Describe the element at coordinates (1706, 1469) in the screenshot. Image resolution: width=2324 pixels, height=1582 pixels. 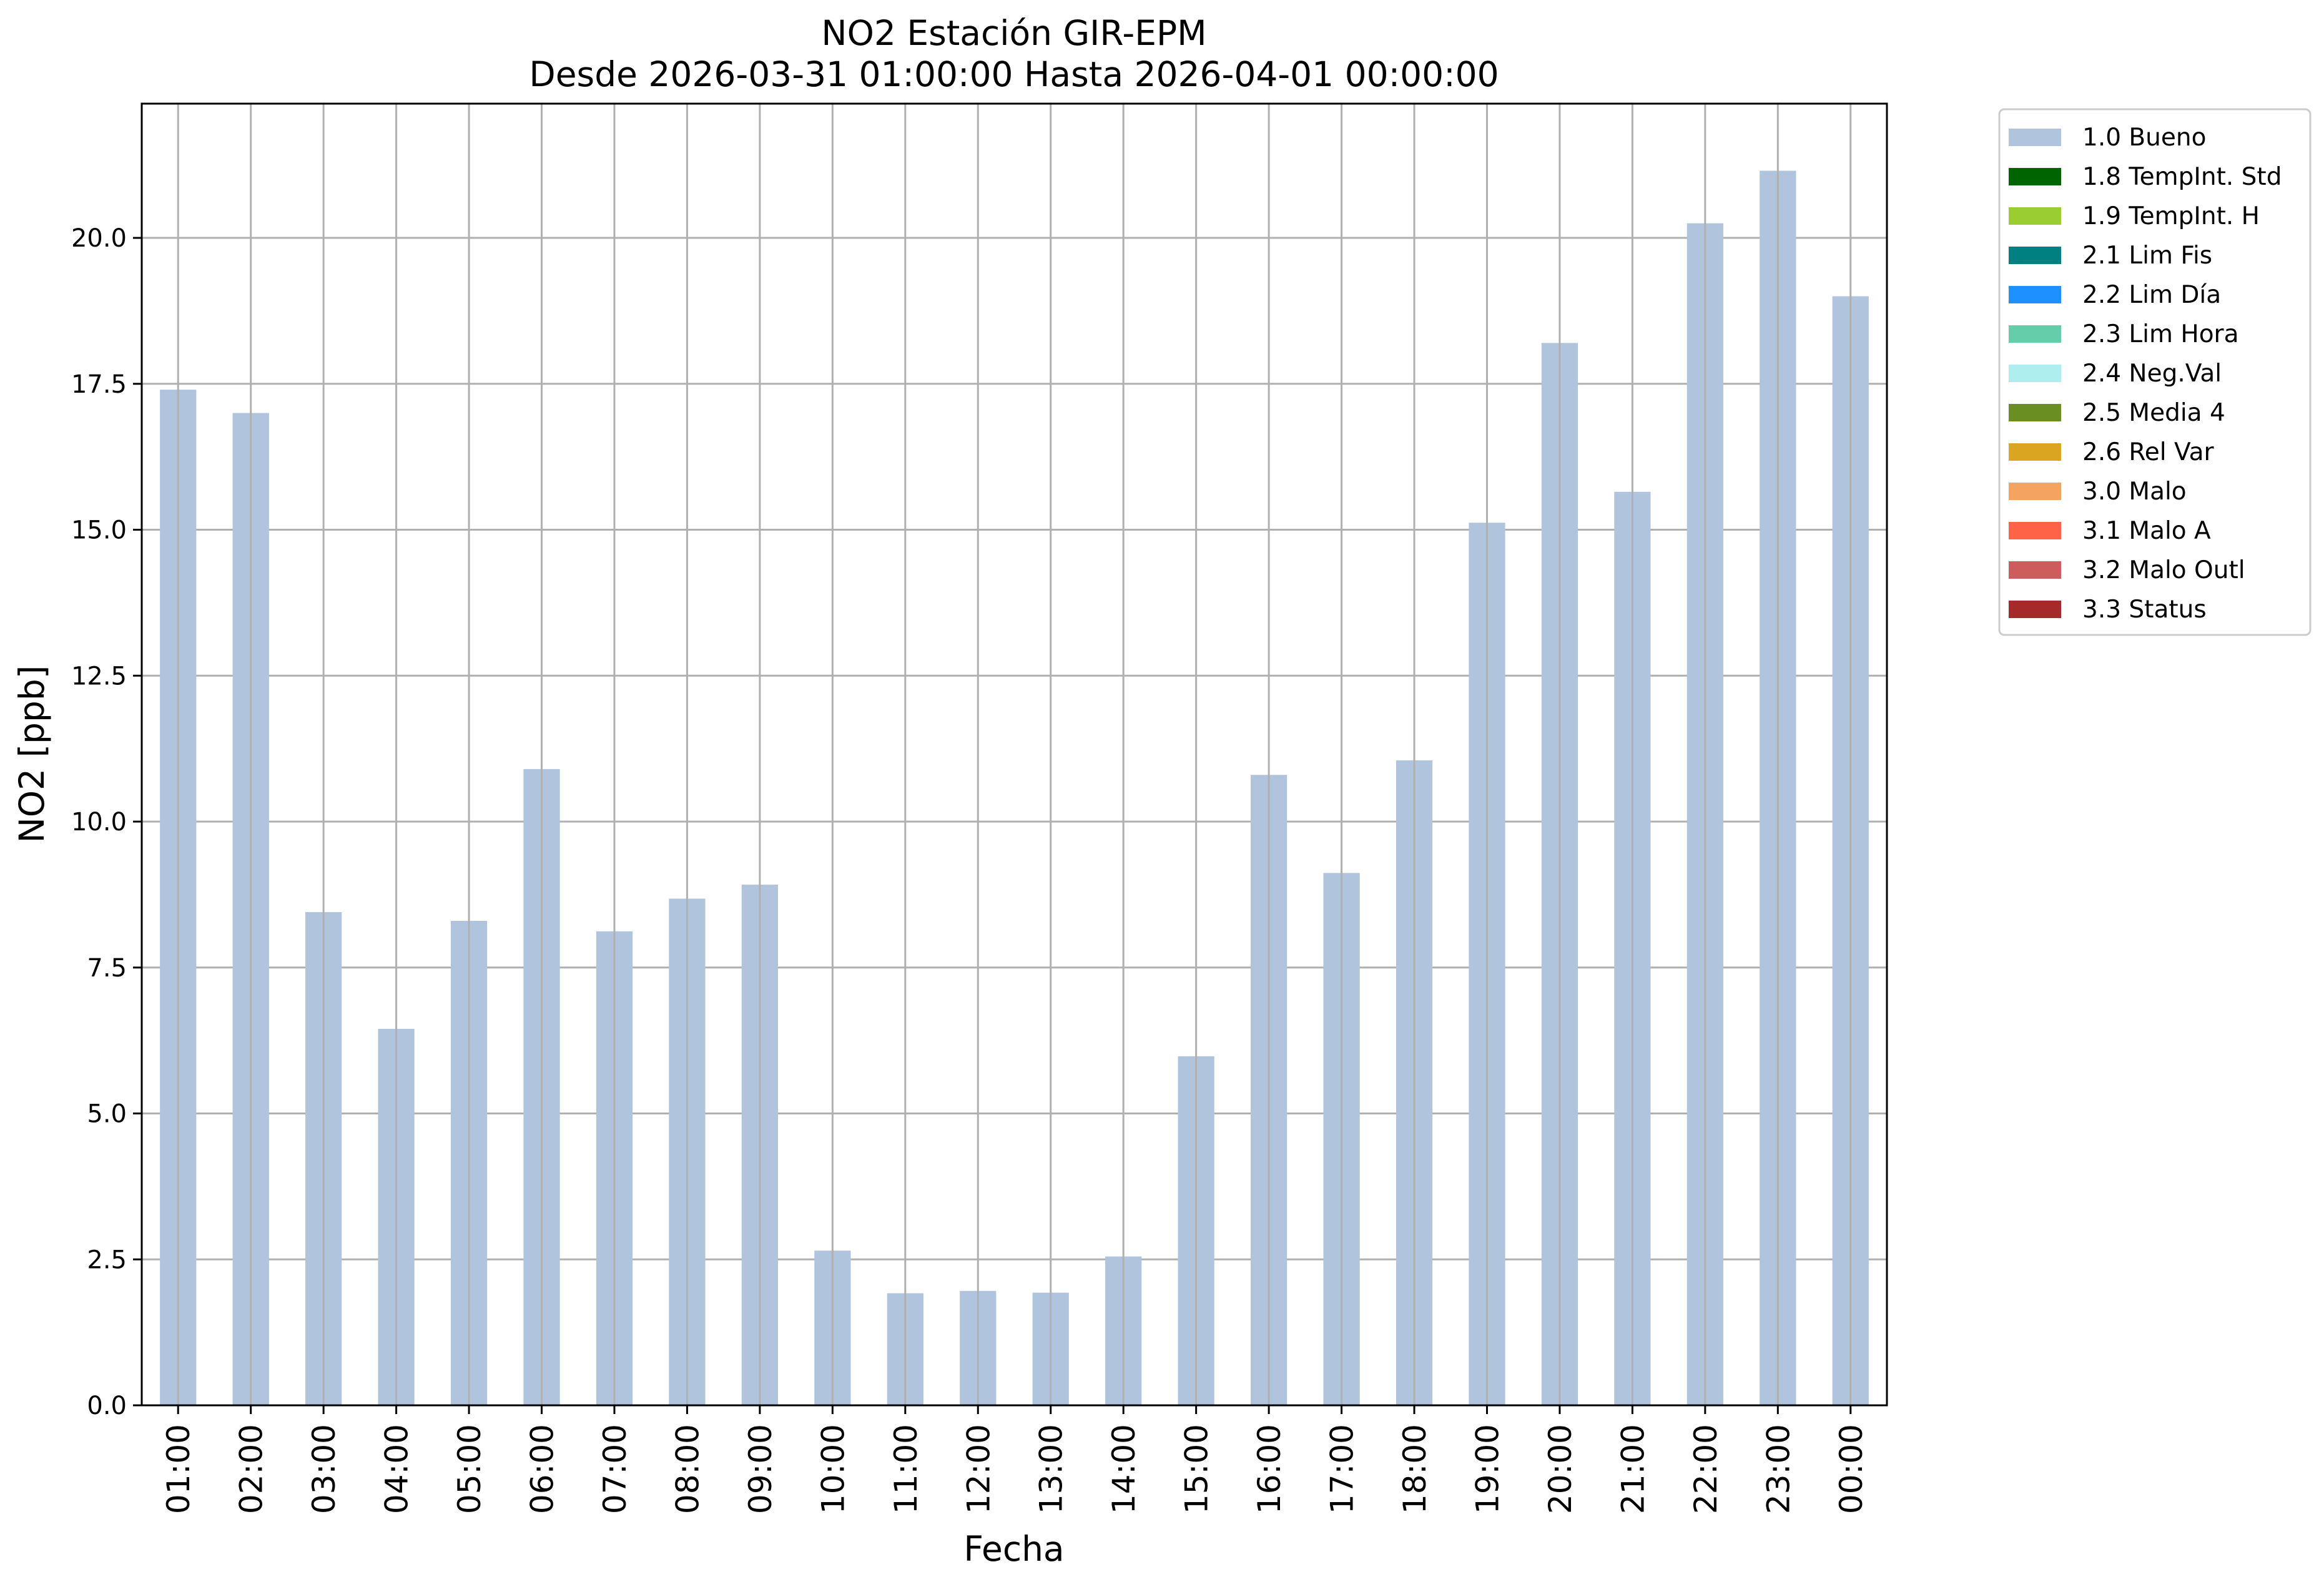
I see `x-tick-label: 22:00` at that location.